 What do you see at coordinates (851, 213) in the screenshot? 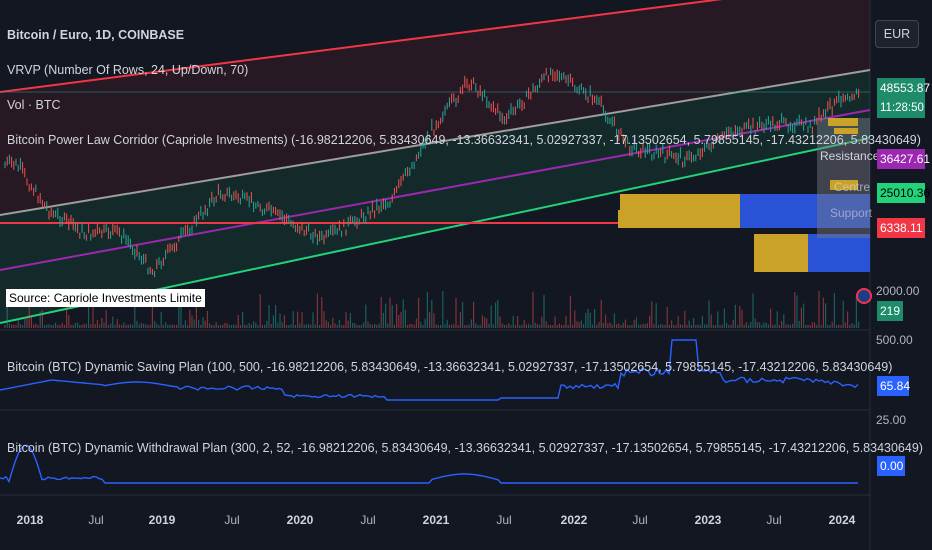
I see `support-label: Support` at bounding box center [851, 213].